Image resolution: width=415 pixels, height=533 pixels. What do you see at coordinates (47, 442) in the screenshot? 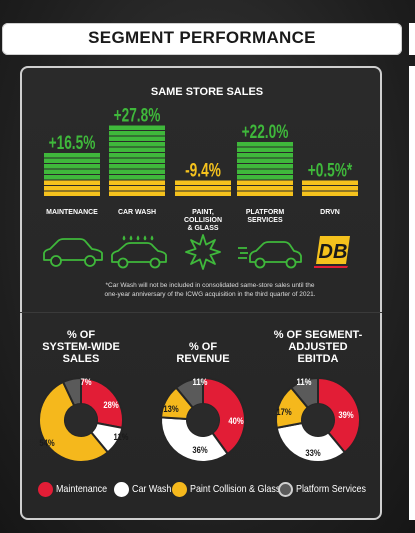
I see `donut-slice-label: 54%` at bounding box center [47, 442].